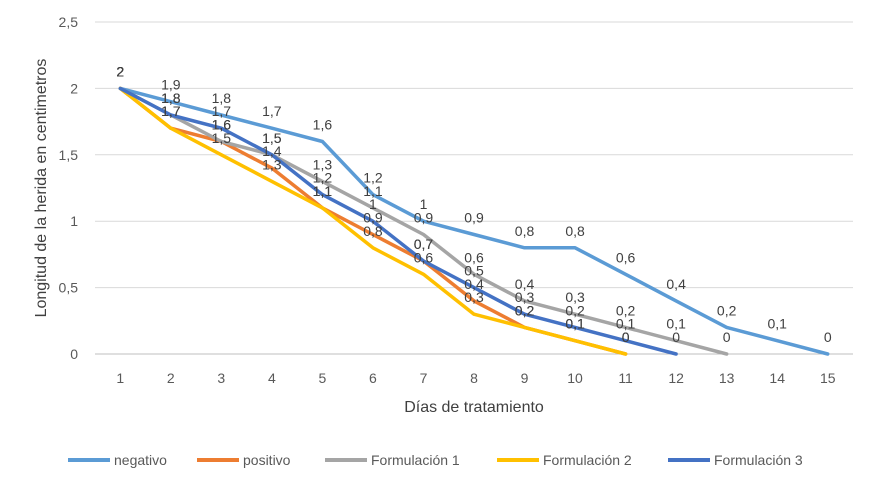 The height and width of the screenshot is (490, 876). Describe the element at coordinates (272, 378) in the screenshot. I see `x-tick-label: 4` at that location.